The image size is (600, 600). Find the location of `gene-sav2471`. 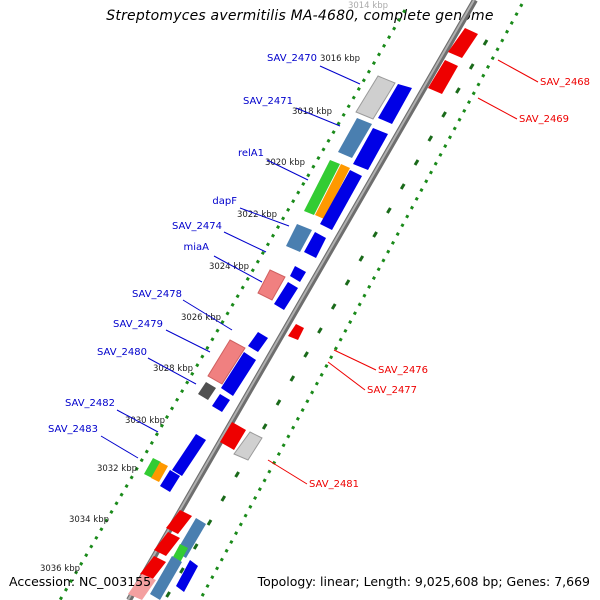

gene-sav2471 is located at coordinates (355, 138).